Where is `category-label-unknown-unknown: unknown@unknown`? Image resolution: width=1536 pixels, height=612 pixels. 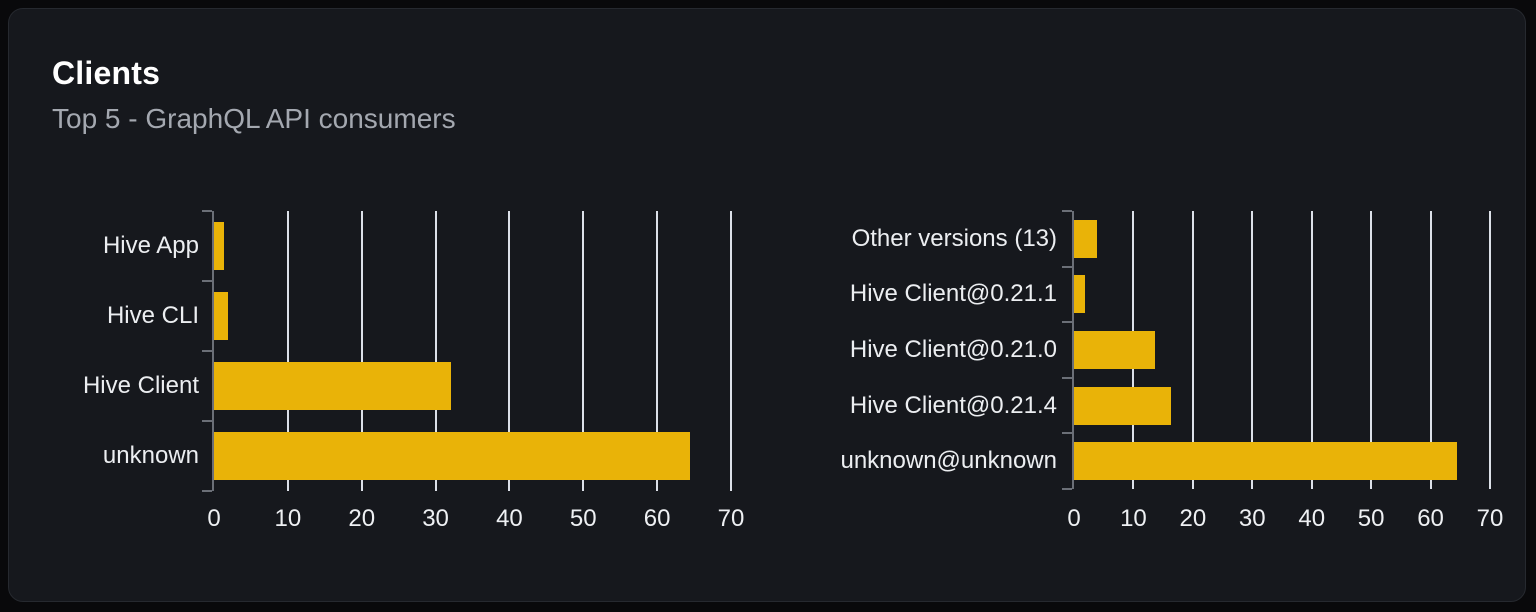
category-label-unknown-unknown: unknown@unknown is located at coordinates (948, 461).